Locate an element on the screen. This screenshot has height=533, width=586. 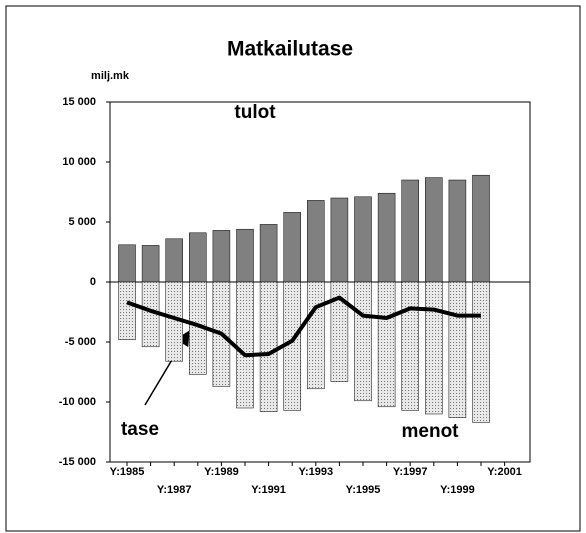
y-tick-label: 10 000 is located at coordinates (79, 162).